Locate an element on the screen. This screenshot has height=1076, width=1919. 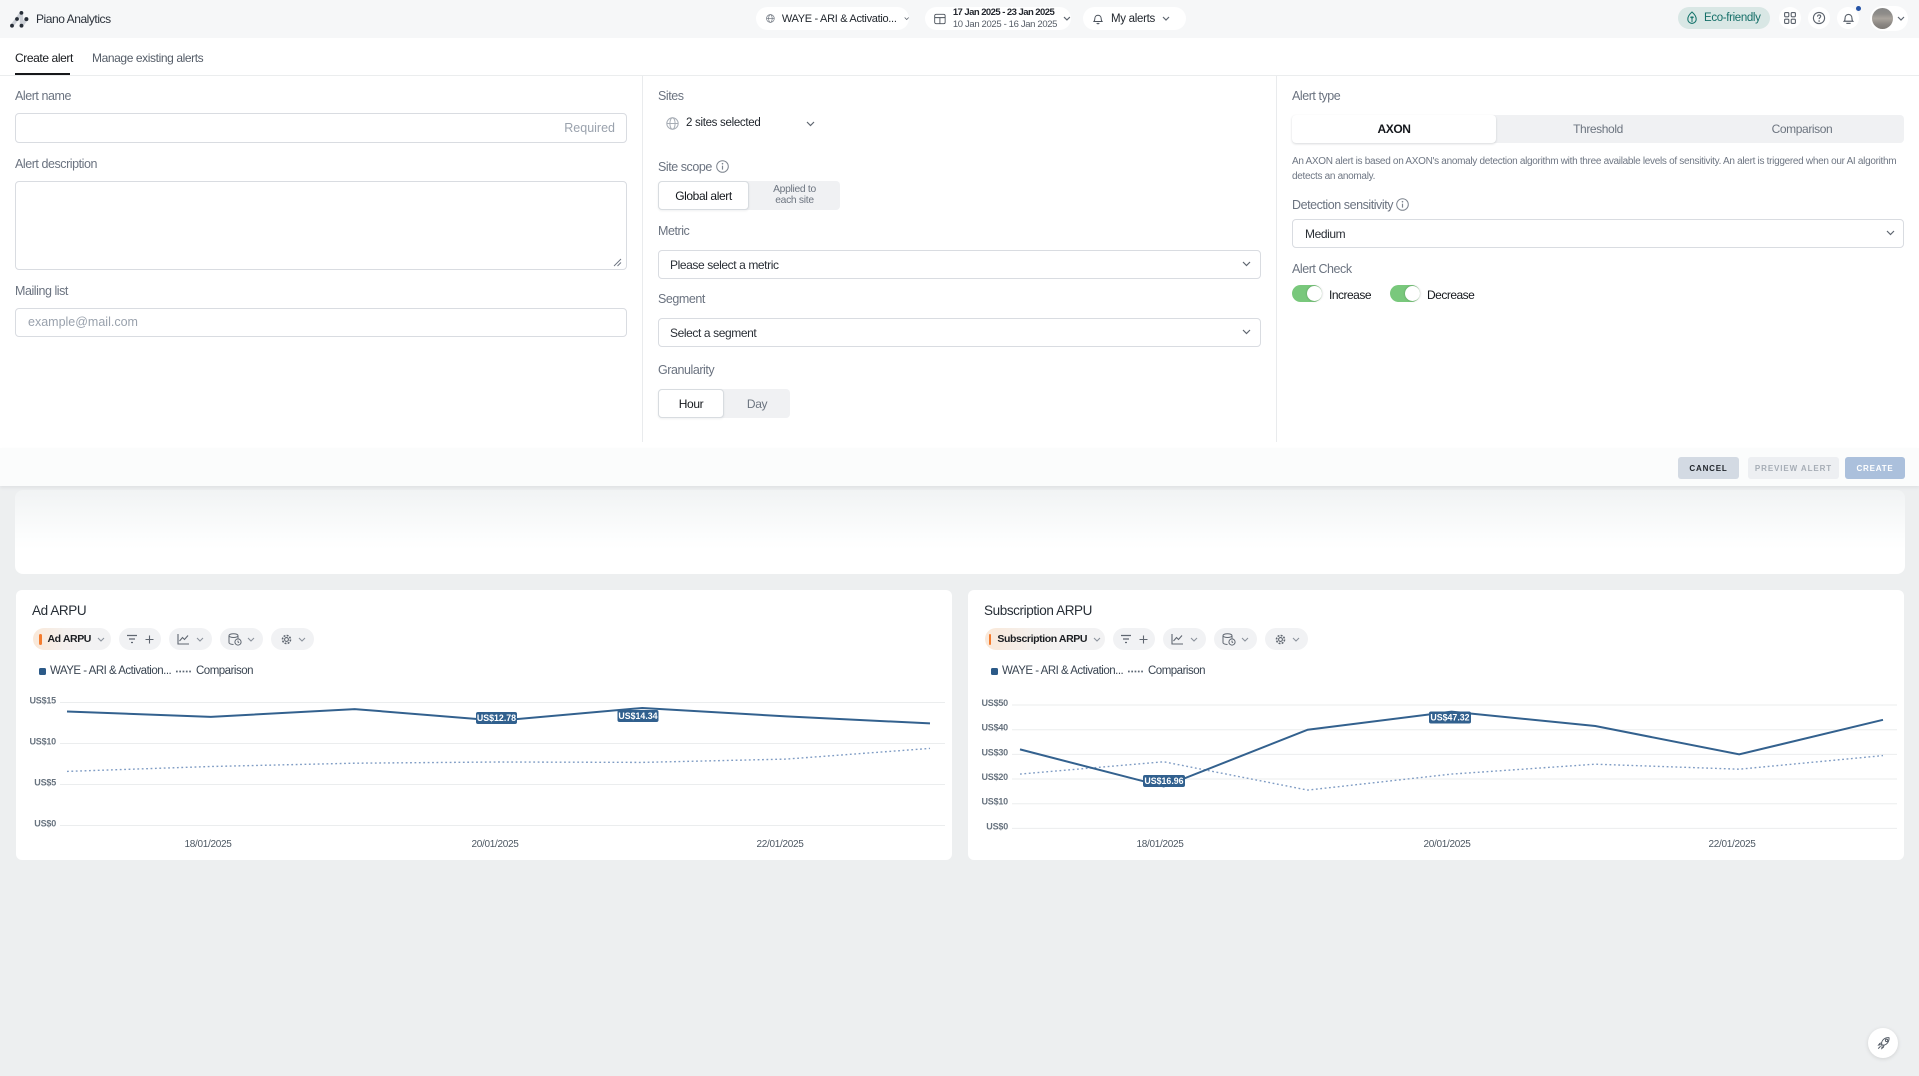
svg-text: US$30 is located at coordinates (994, 752).